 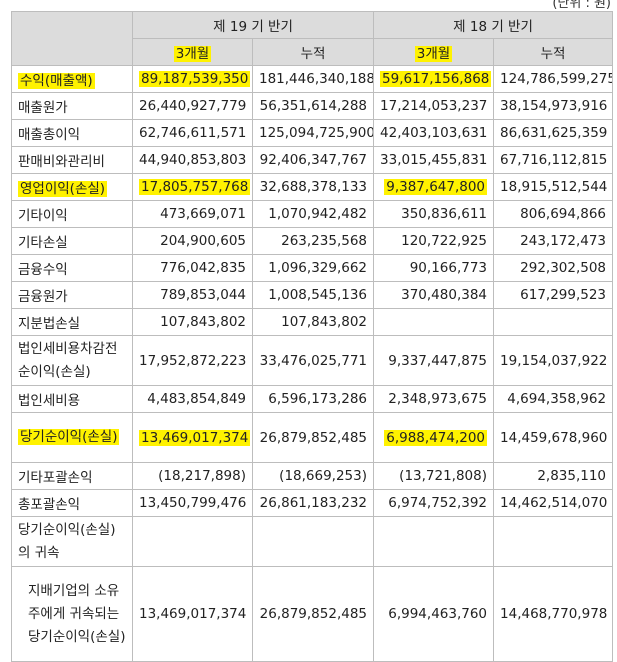 I want to click on cell-value: 1,070,942,482, so click(x=313, y=214).